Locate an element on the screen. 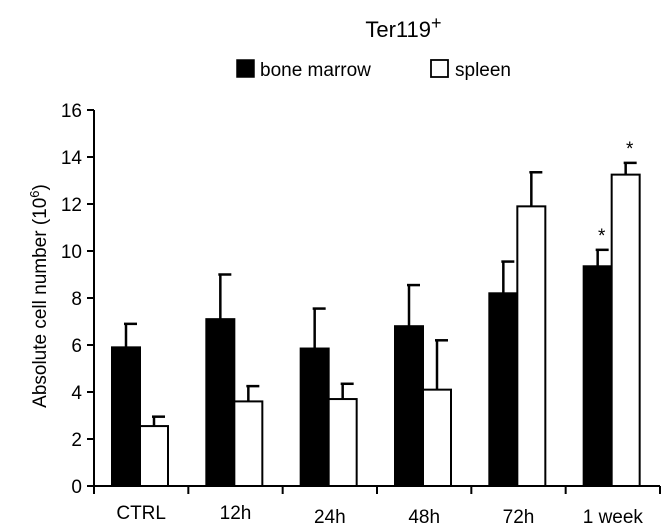 The image size is (671, 532). y-axis-label-superscript: 6 is located at coordinates (34, 193).